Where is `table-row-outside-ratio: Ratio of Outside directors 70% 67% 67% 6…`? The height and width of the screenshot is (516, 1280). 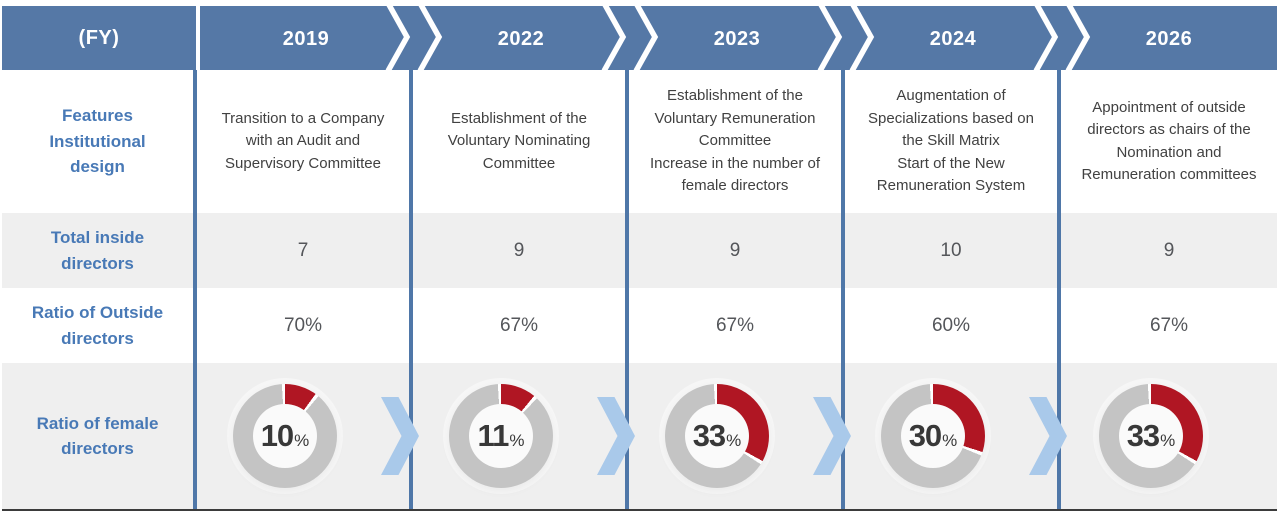
table-row-outside-ratio: Ratio of Outside directors 70% 67% 67% 6… is located at coordinates (639, 325).